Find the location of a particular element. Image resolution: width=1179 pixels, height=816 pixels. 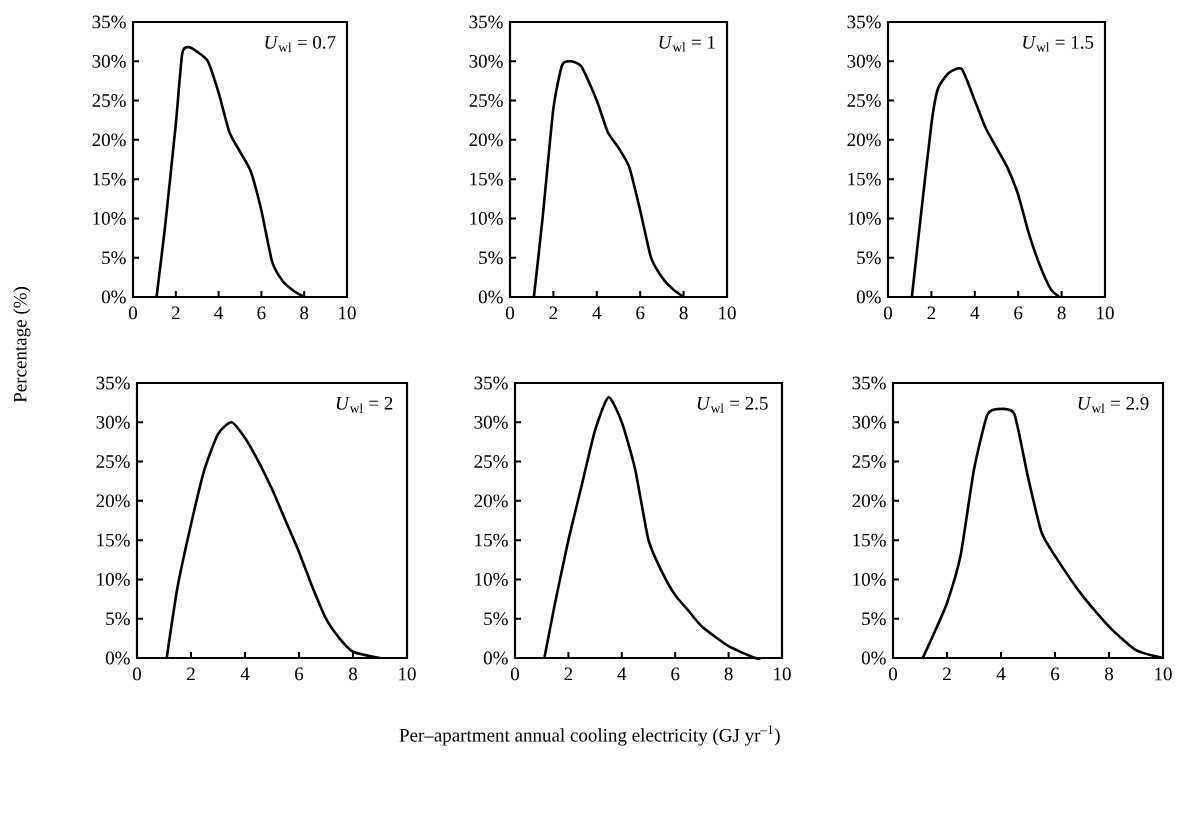

y-axis-title: Percentage (%) is located at coordinates (22, 345).